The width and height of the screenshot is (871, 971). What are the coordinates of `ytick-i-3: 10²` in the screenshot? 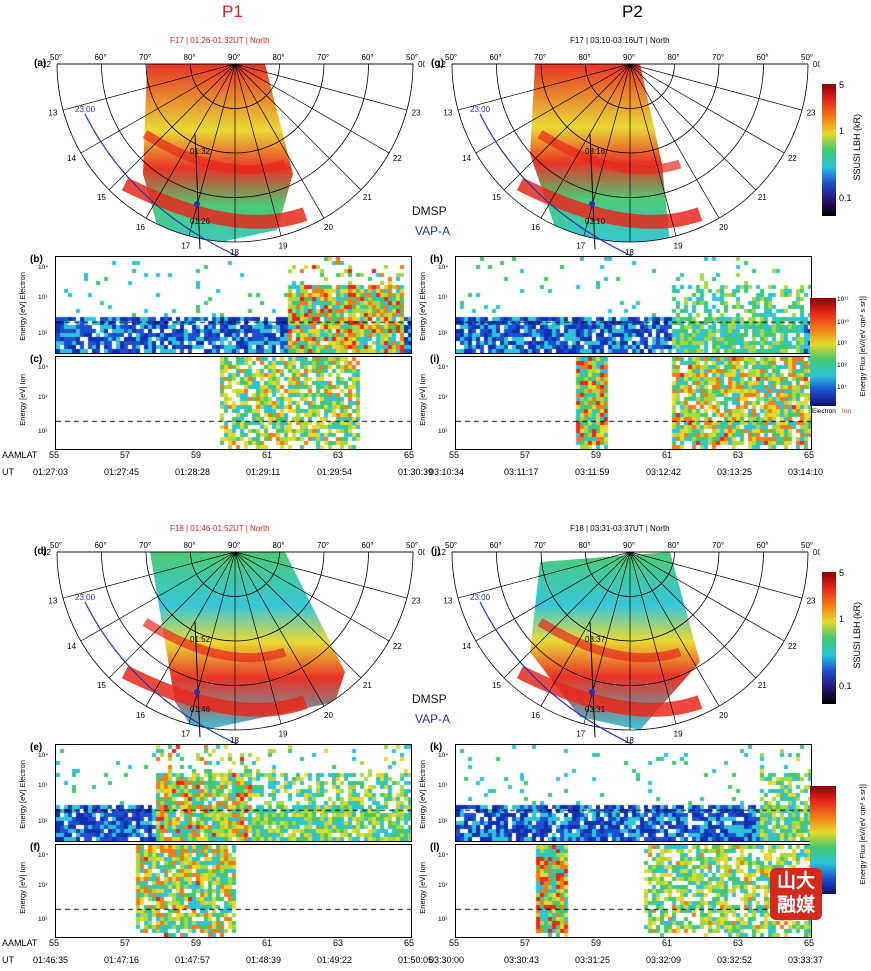 It's located at (443, 431).